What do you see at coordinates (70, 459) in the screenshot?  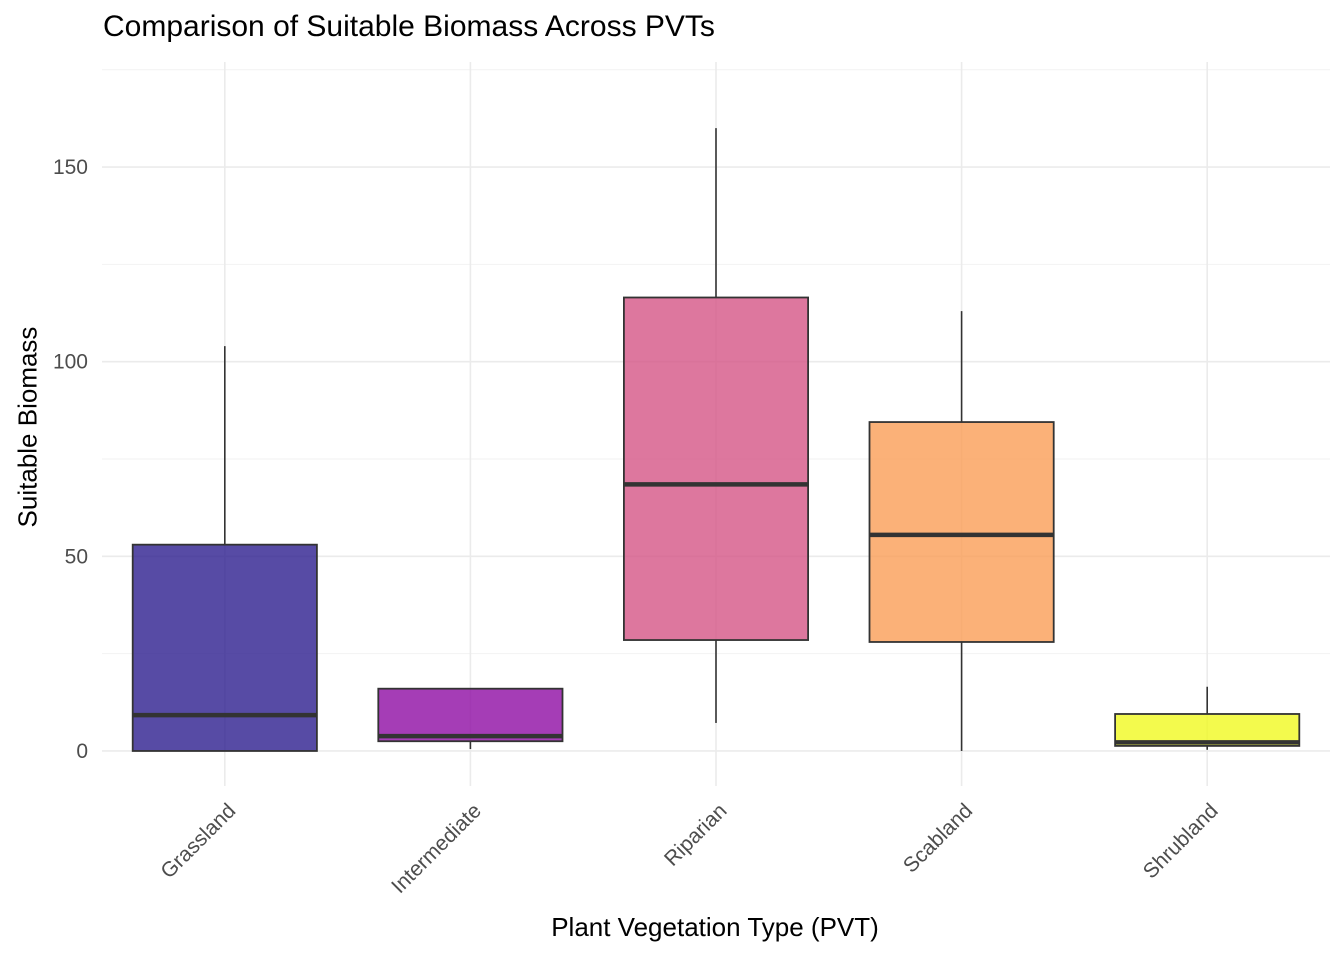 I see `y-axis-tick-labels: 0 50 100 150` at bounding box center [70, 459].